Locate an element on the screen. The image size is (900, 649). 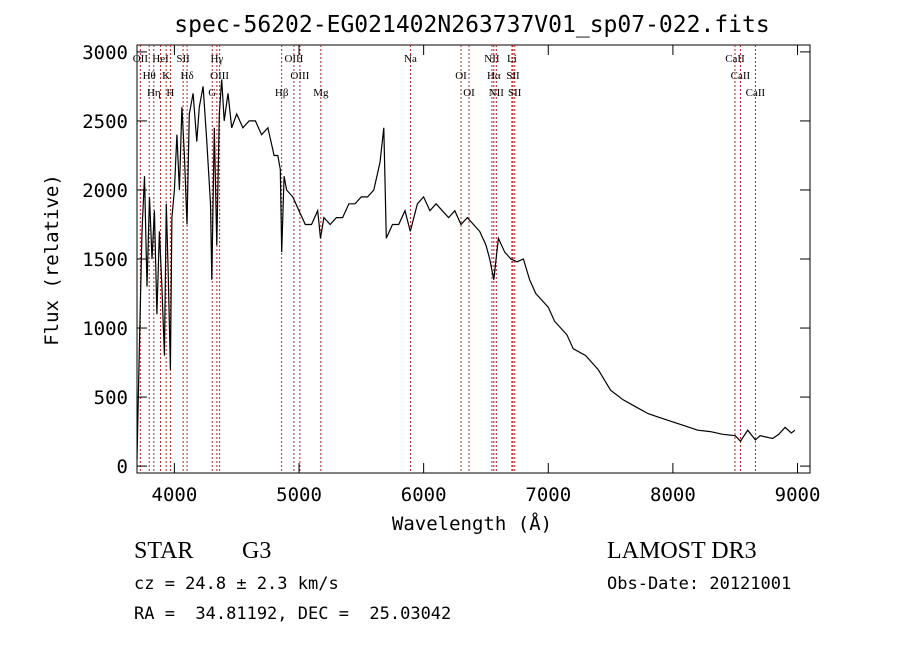
y-tick-label: 1000 is located at coordinates (105, 329).